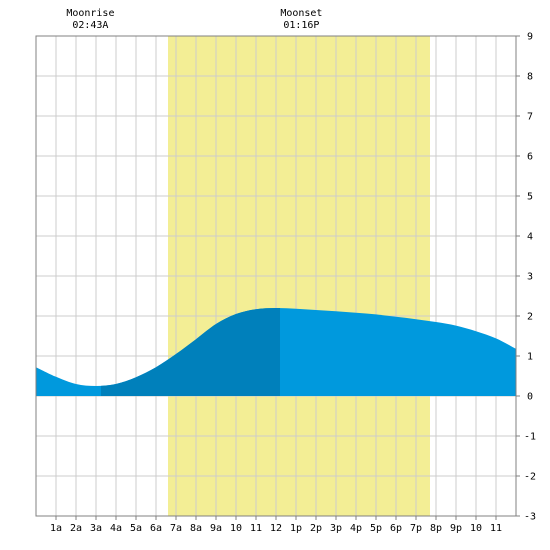 Image resolution: width=550 pixels, height=550 pixels. Describe the element at coordinates (301, 13) in the screenshot. I see `moon-event-name: Moonset` at that location.